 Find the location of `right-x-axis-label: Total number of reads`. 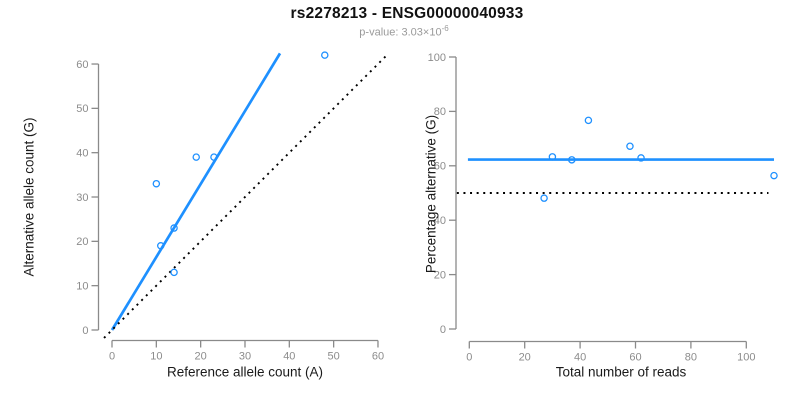

right-x-axis-label: Total number of reads is located at coordinates (621, 372).